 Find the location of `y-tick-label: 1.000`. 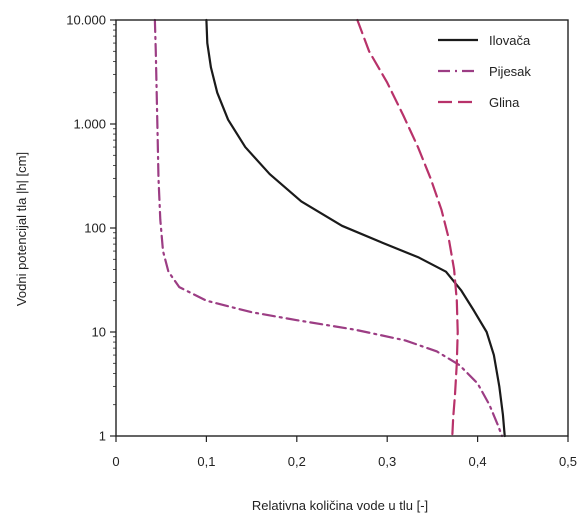

y-tick-label: 1.000 is located at coordinates (89, 124).